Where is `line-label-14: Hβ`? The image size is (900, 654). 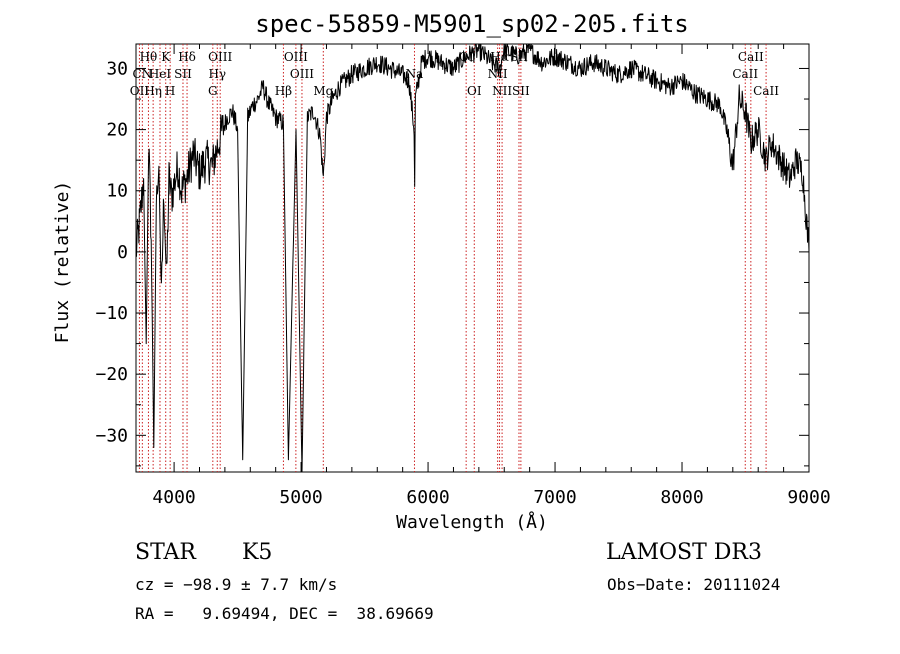
line-label-14: Hβ is located at coordinates (283, 91).